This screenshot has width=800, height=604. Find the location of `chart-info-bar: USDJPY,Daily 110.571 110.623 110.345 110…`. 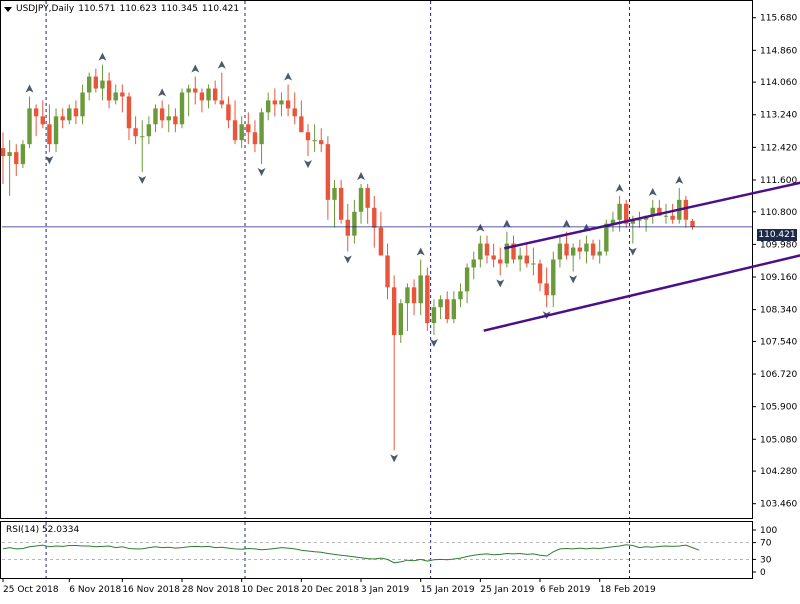

chart-info-bar: USDJPY,Daily 110.571 110.623 110.345 110… is located at coordinates (121, 9).